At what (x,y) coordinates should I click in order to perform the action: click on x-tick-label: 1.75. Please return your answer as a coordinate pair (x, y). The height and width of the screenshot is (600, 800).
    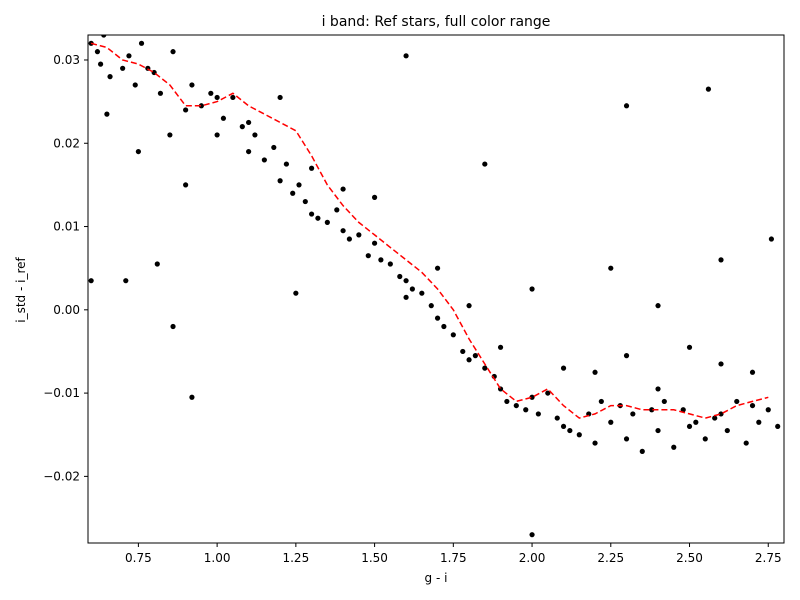
    Looking at the image, I should click on (453, 558).